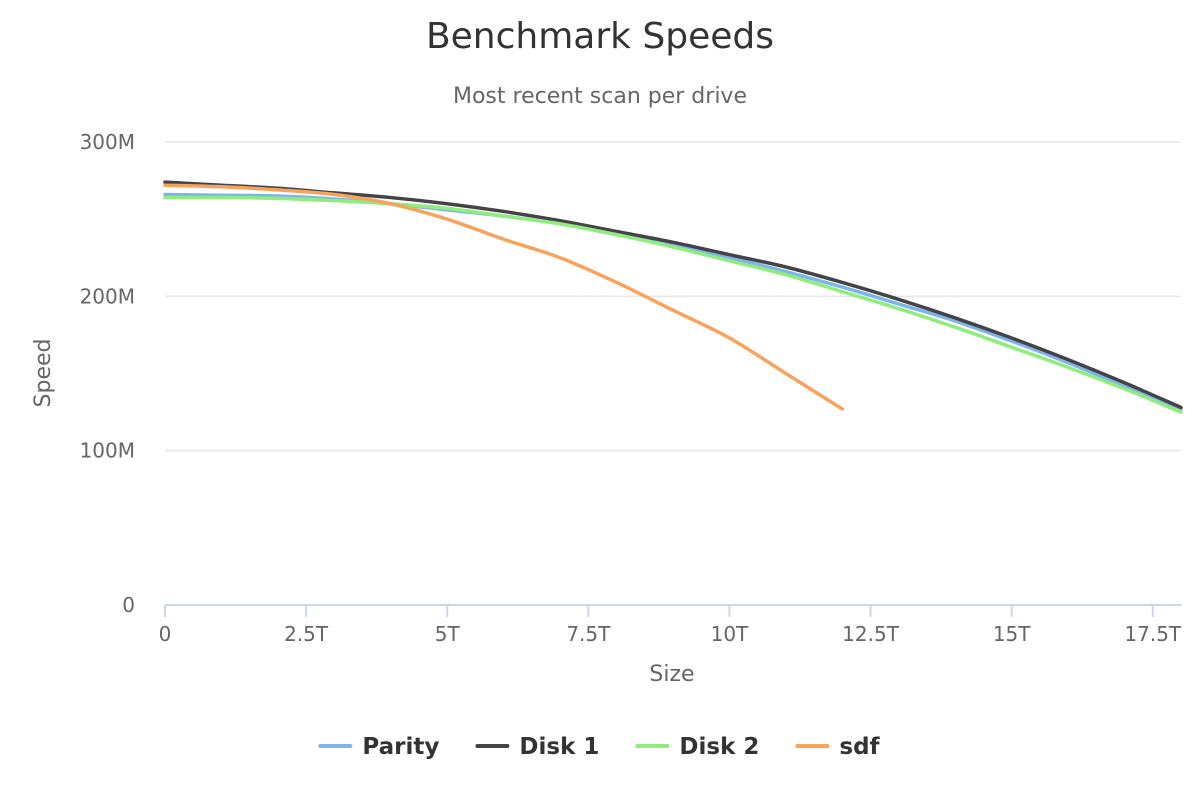  What do you see at coordinates (400, 747) in the screenshot?
I see `legend-label: Parity` at bounding box center [400, 747].